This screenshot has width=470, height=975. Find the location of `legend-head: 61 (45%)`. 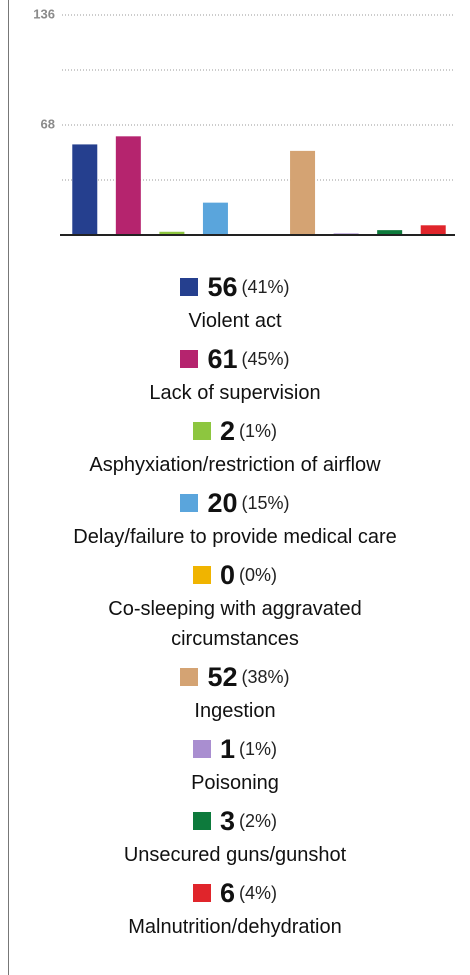

legend-head: 61 (45%) is located at coordinates (235, 359).